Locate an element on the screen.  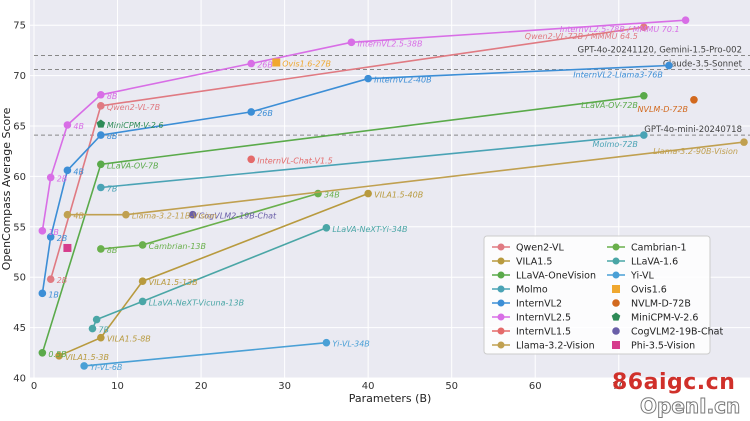
x-tick-label: 70 is located at coordinates (618, 386).